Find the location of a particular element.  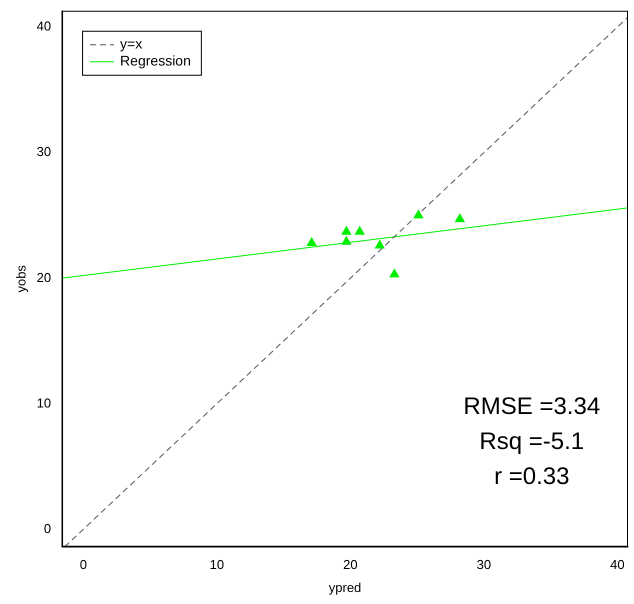

annotation: Rsq =-5.1 is located at coordinates (531, 442).